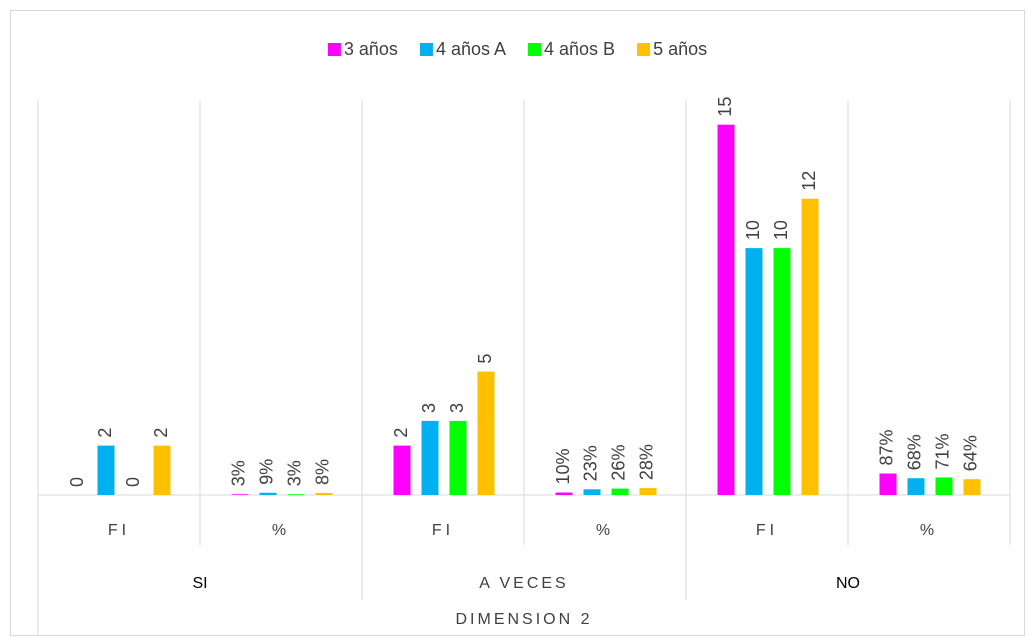 This screenshot has width=1035, height=642. What do you see at coordinates (267, 472) in the screenshot?
I see `data-label: 9%` at bounding box center [267, 472].